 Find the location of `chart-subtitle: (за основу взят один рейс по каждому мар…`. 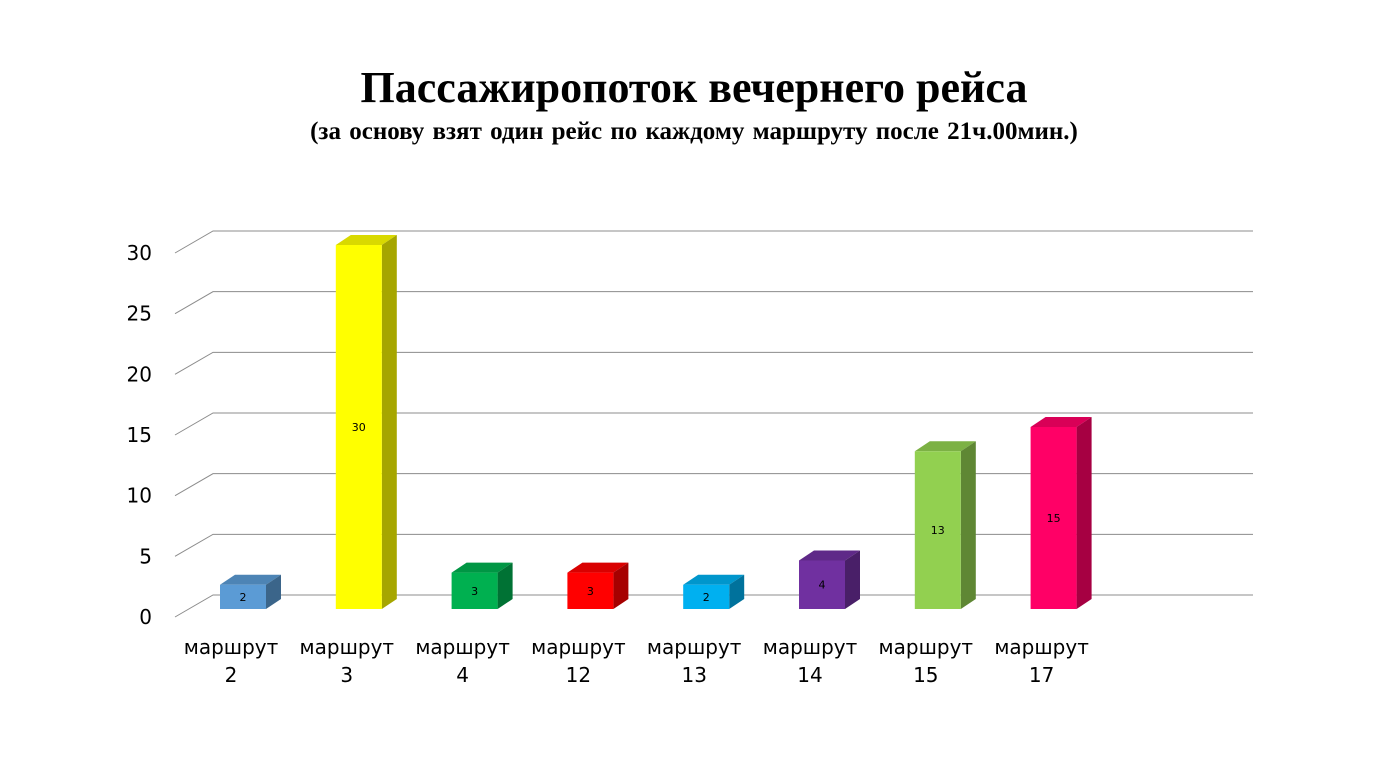

chart-subtitle: (за основу взят один рейс по каждому мар… is located at coordinates (694, 131).